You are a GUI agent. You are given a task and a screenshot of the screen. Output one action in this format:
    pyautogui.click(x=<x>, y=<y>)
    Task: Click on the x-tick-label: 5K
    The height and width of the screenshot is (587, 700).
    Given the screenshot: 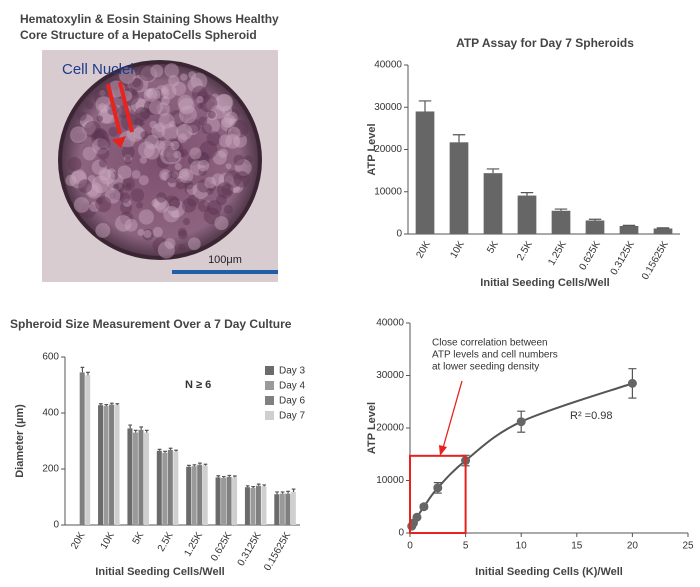 What is the action you would take?
    pyautogui.click(x=139, y=538)
    